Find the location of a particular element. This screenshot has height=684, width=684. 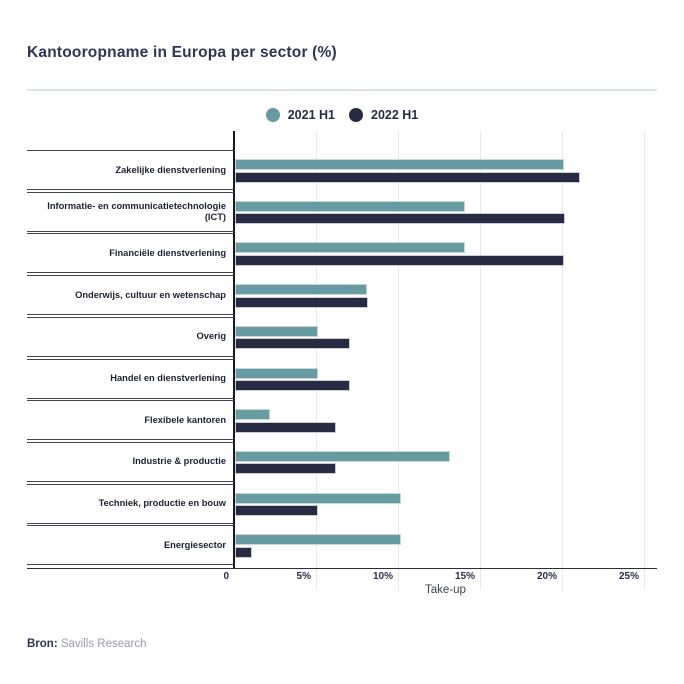

category-label-cell: Techniek, productie en bouw is located at coordinates (130, 503).